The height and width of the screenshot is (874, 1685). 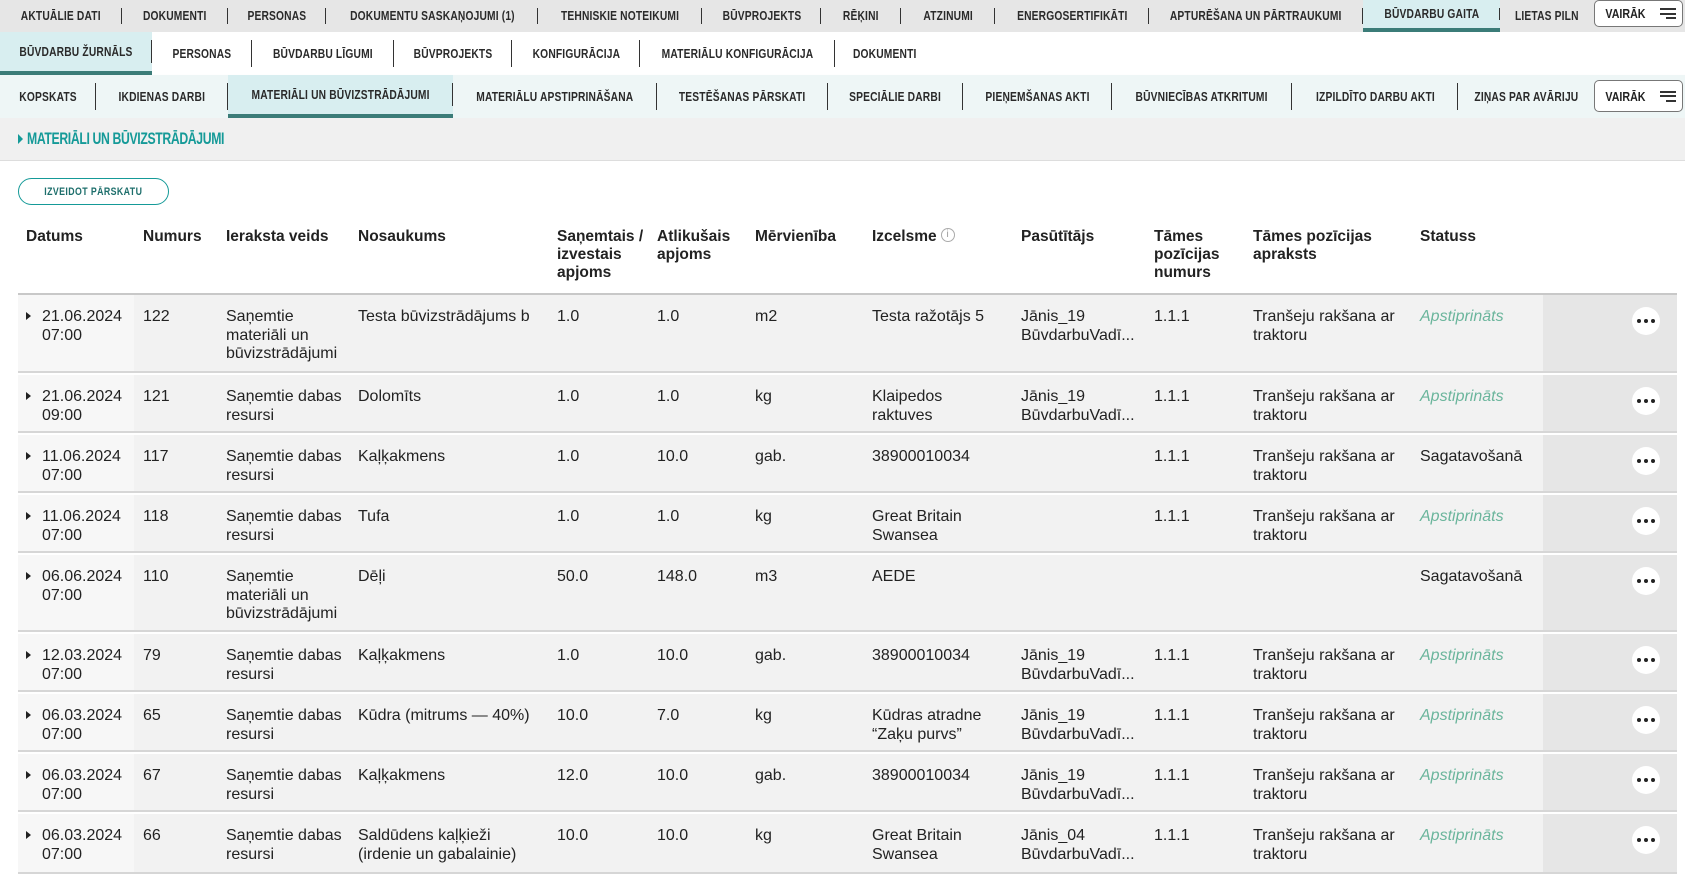 I want to click on tab-label: AKTUĀLIE DATI, so click(x=61, y=16).